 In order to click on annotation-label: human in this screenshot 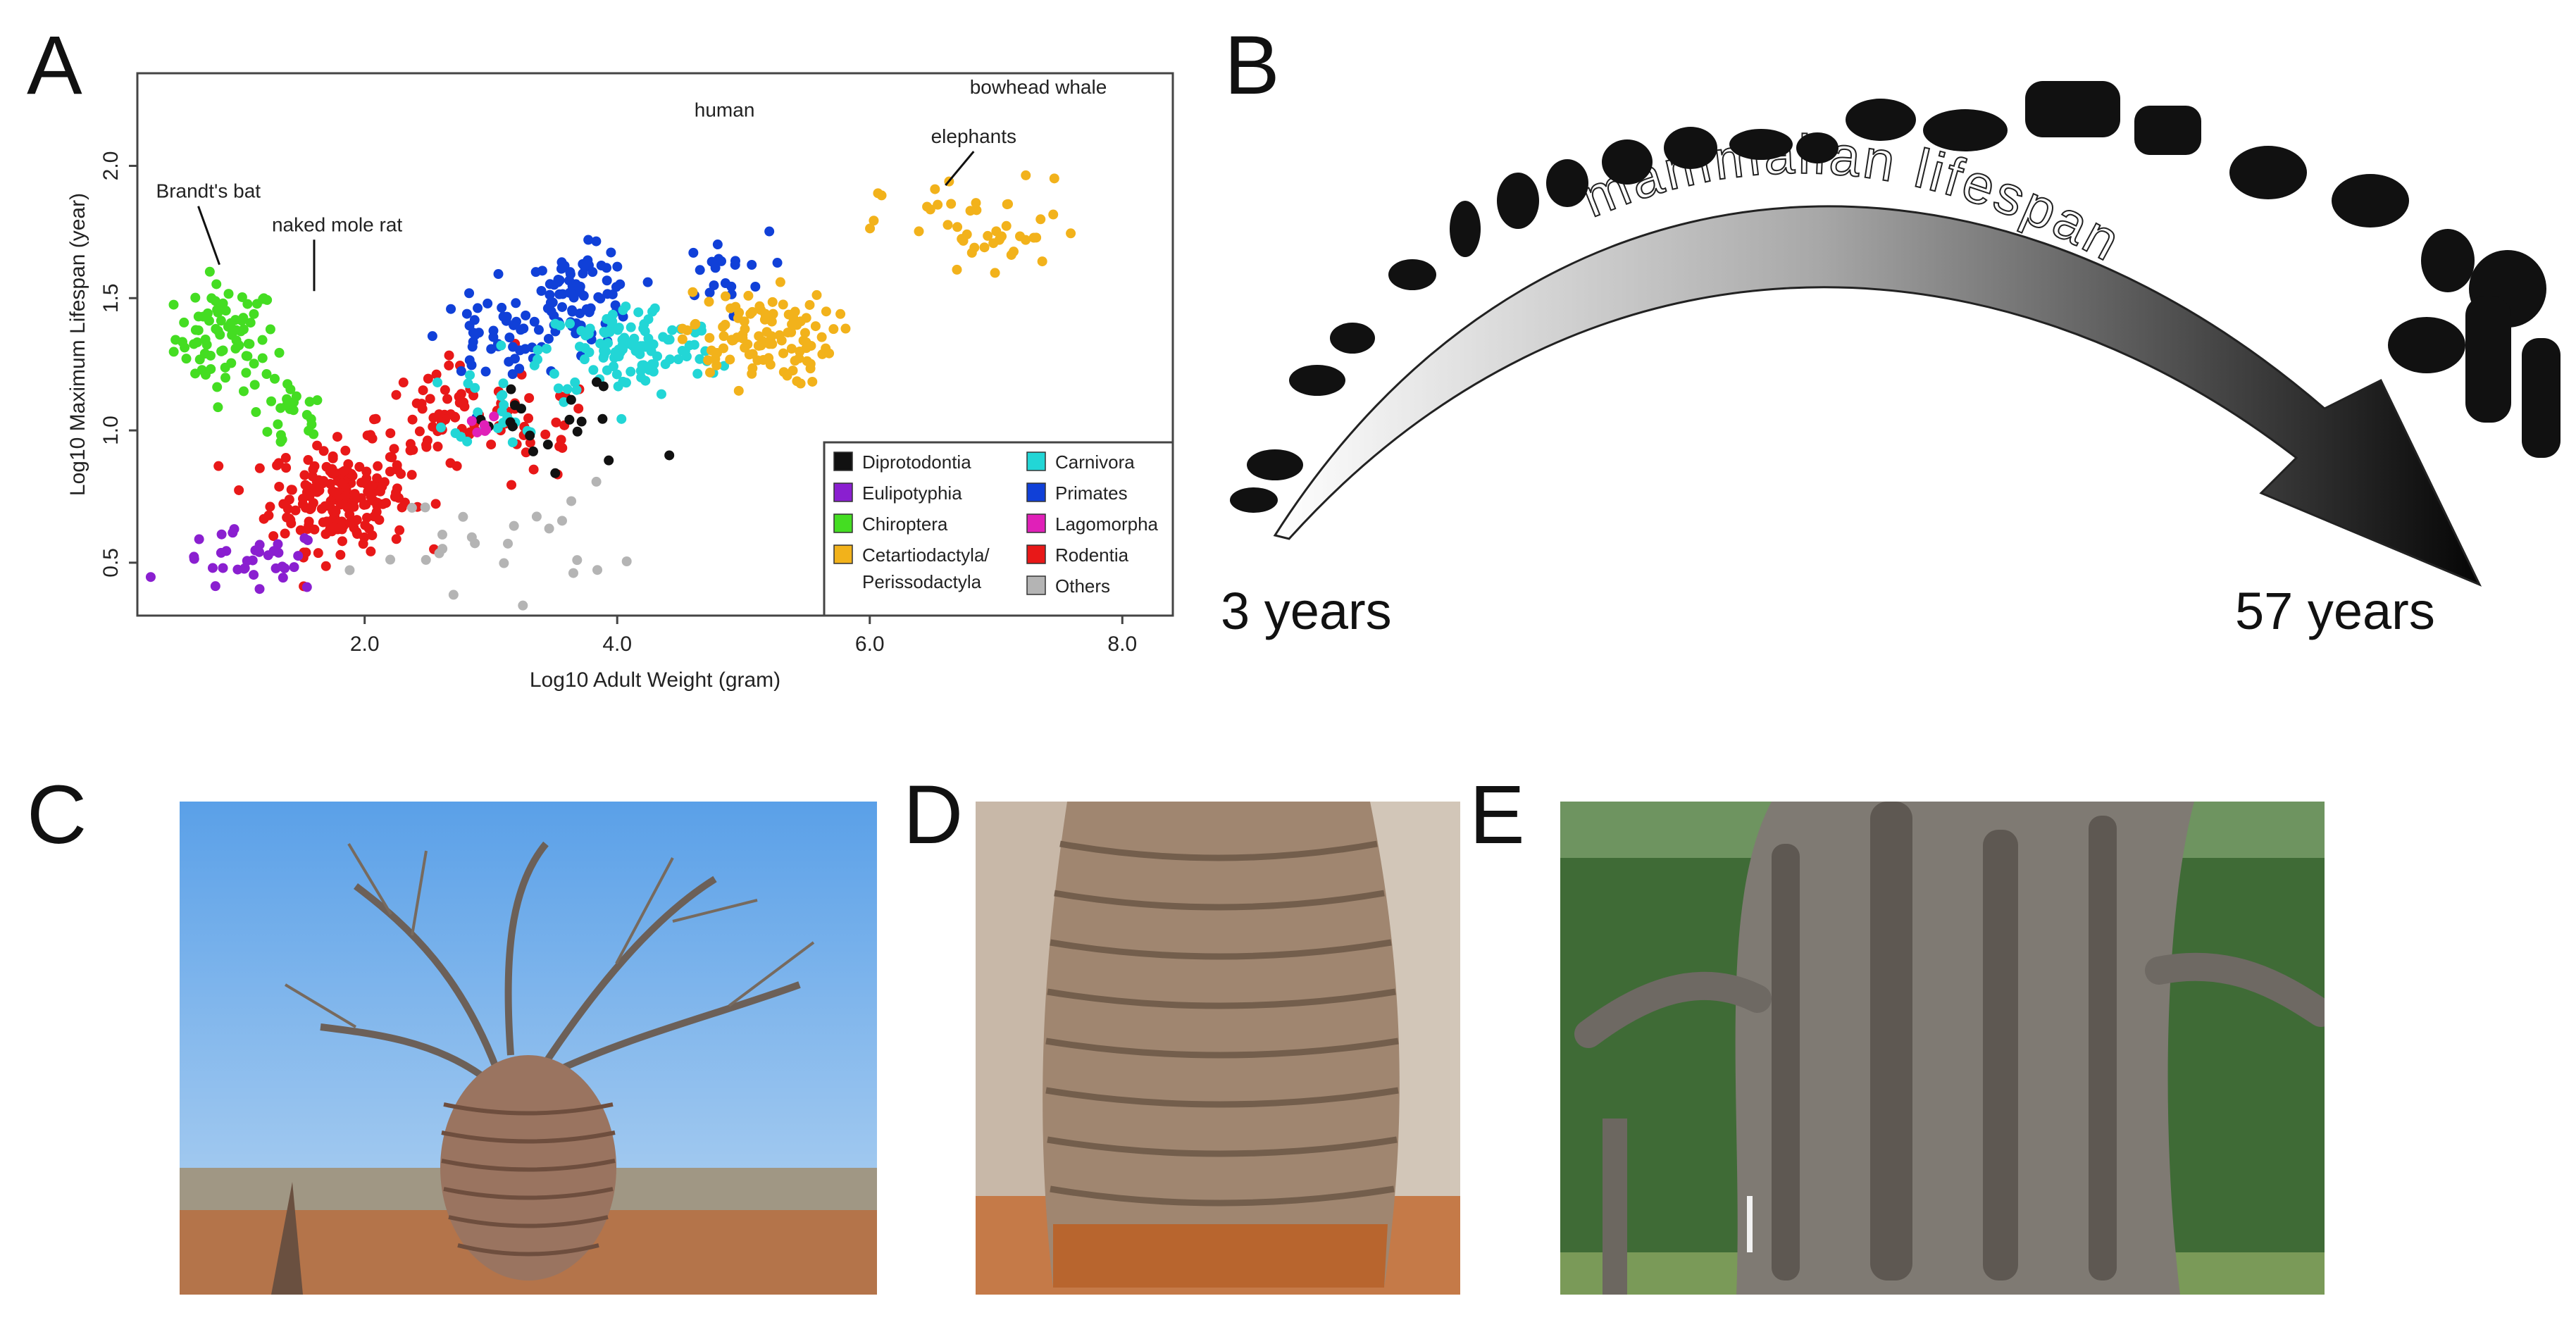, I will do `click(725, 110)`.